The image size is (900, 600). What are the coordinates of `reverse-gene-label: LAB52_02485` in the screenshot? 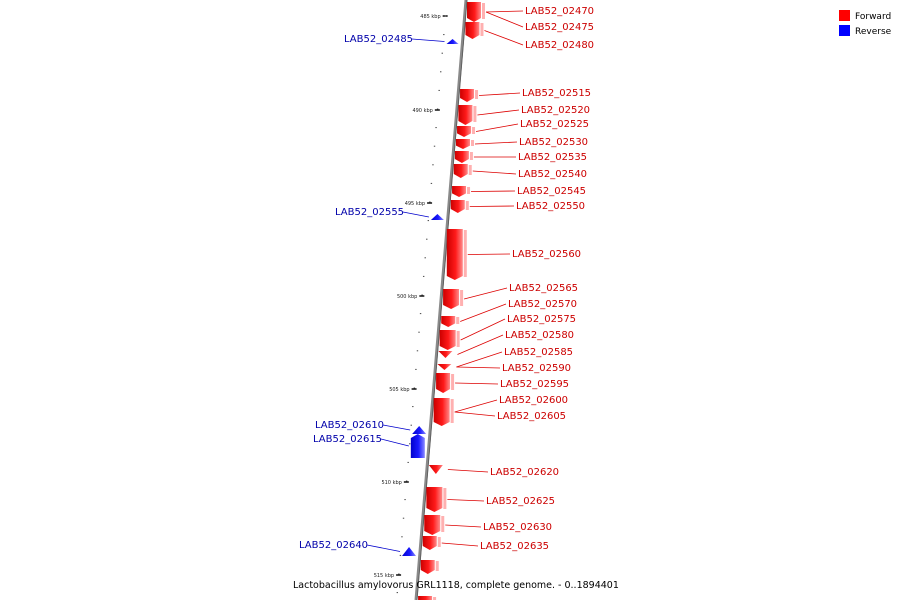 It's located at (378, 39).